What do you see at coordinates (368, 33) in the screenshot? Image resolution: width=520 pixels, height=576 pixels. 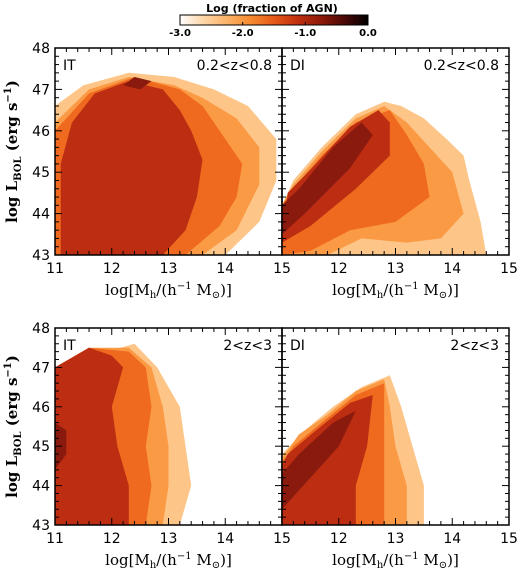 I see `colorbar-tick-label: 0.0` at bounding box center [368, 33].